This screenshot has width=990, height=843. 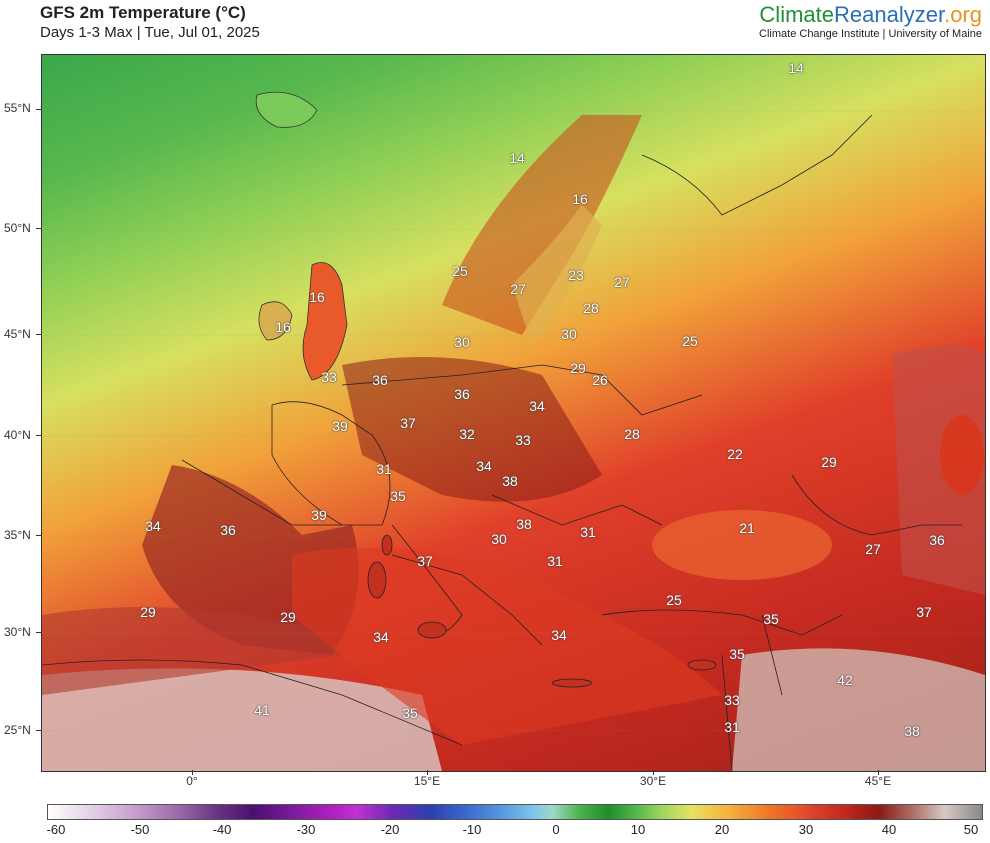 I want to click on colorbar-tick-label: 0, so click(x=556, y=829).